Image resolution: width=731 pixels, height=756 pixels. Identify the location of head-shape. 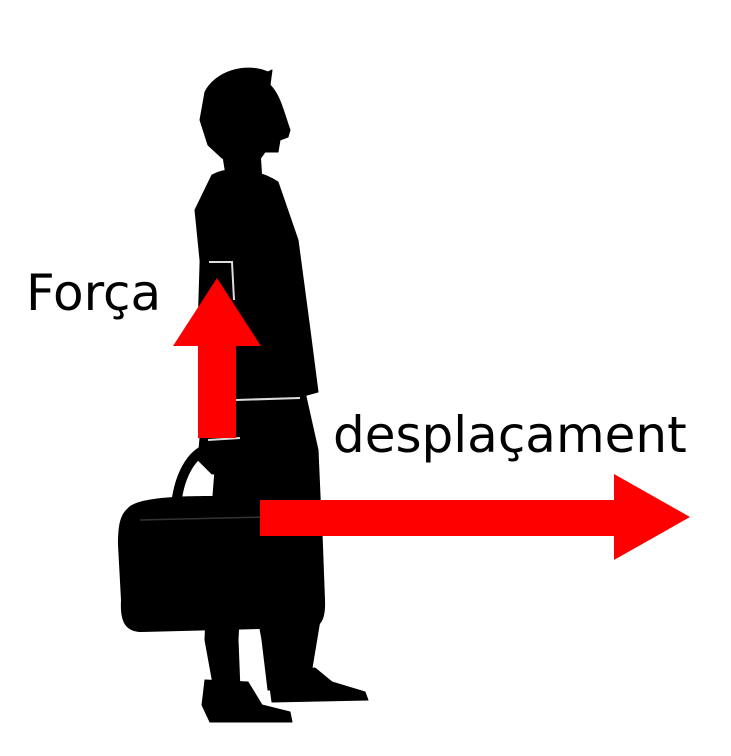
(245, 116).